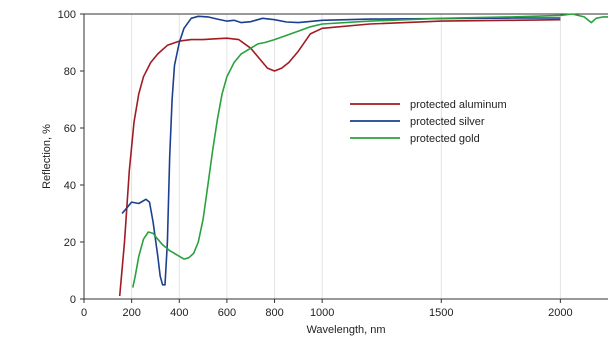 The height and width of the screenshot is (341, 611). What do you see at coordinates (345, 330) in the screenshot?
I see `x-axis-label: Wavelength, nm` at bounding box center [345, 330].